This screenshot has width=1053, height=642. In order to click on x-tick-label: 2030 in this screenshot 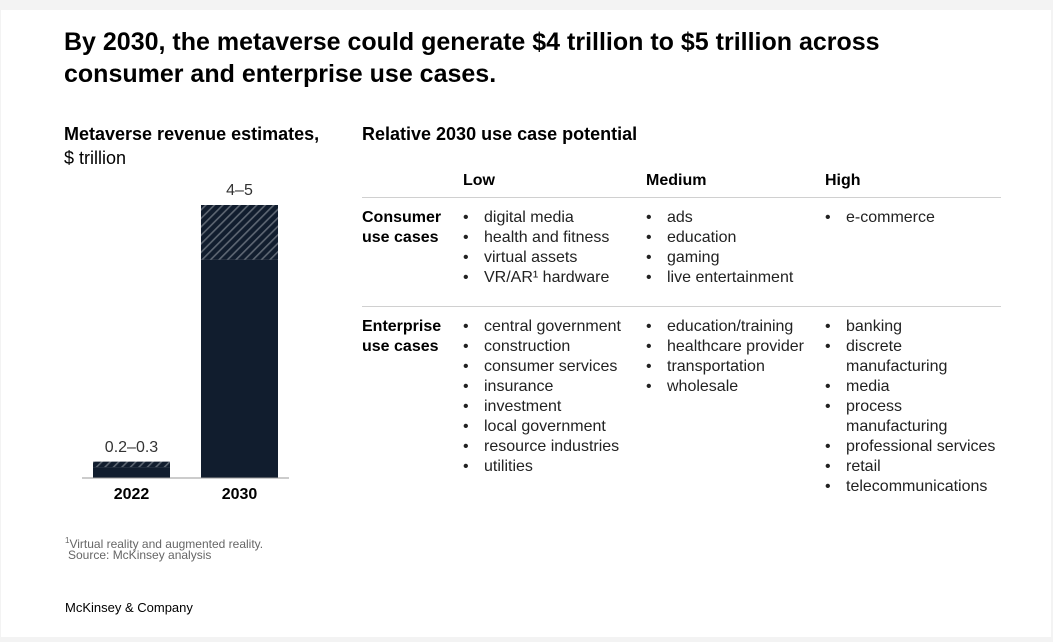, I will do `click(240, 494)`.